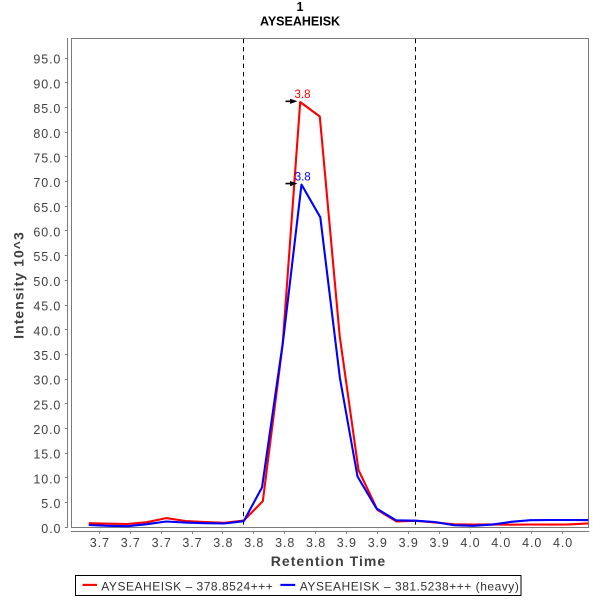 The width and height of the screenshot is (600, 600). What do you see at coordinates (47, 183) in the screenshot?
I see `svg-text: 70.0` at bounding box center [47, 183].